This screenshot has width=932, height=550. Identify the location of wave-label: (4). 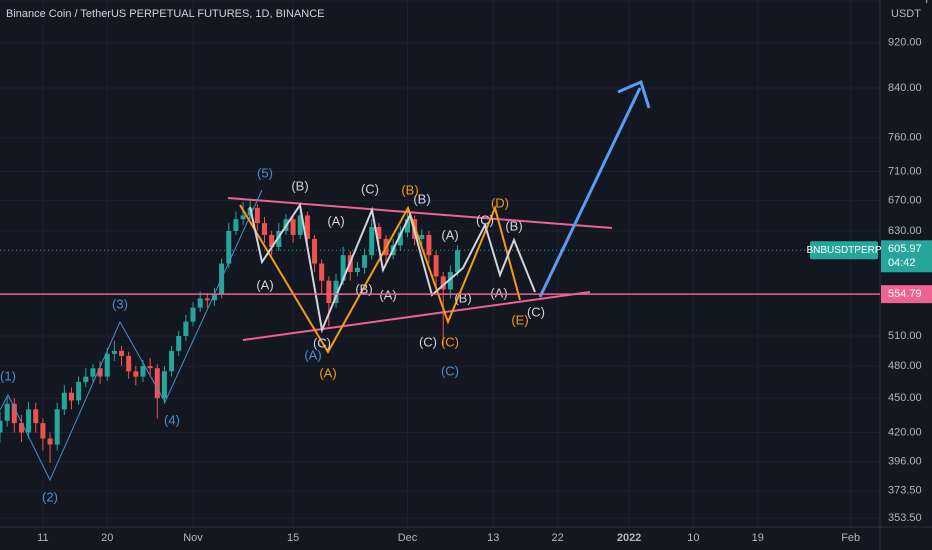
(172, 419).